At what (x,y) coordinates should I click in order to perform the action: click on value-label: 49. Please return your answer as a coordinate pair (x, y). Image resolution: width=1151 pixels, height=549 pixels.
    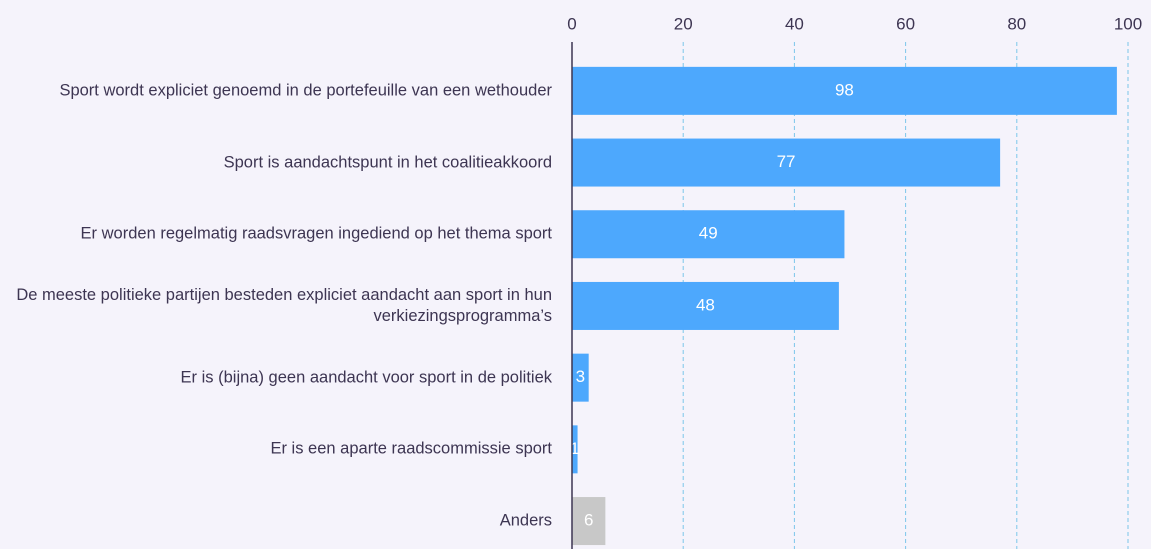
    Looking at the image, I should click on (708, 233).